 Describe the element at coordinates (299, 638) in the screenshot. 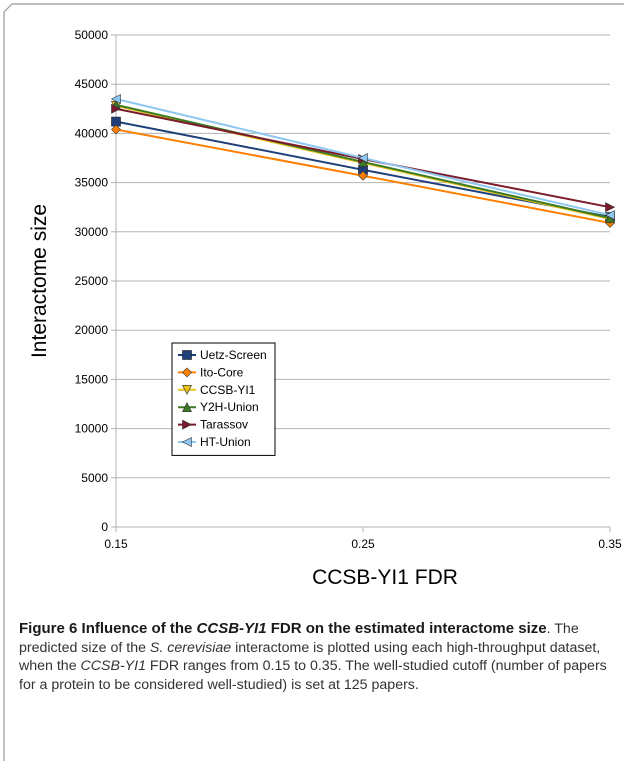

I see `caption-body-1: . The predicted size of the` at that location.